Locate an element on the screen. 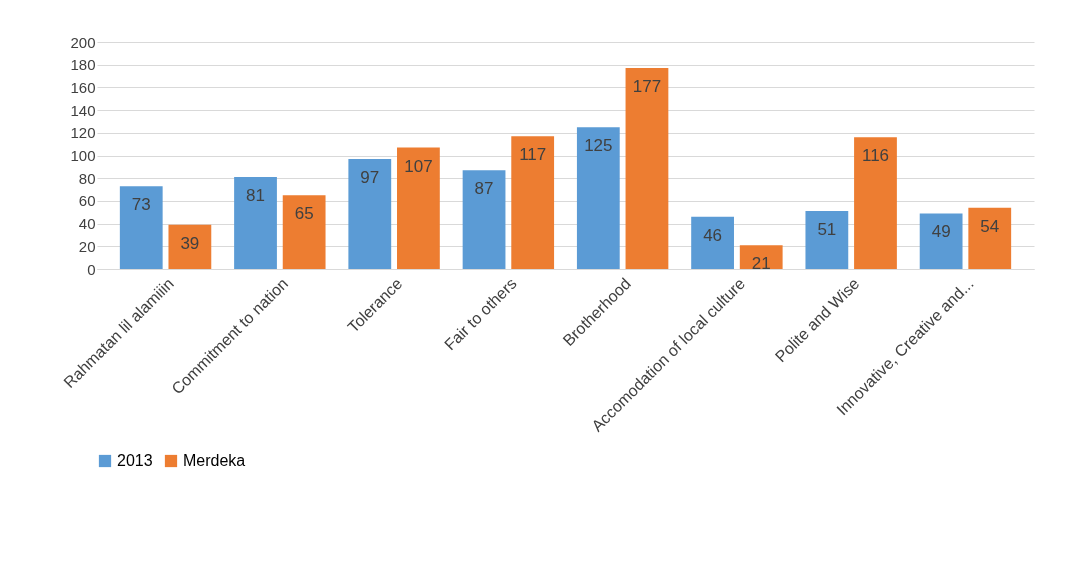 Image resolution: width=1077 pixels, height=578 pixels. y-tick-label: 80 is located at coordinates (87, 178).